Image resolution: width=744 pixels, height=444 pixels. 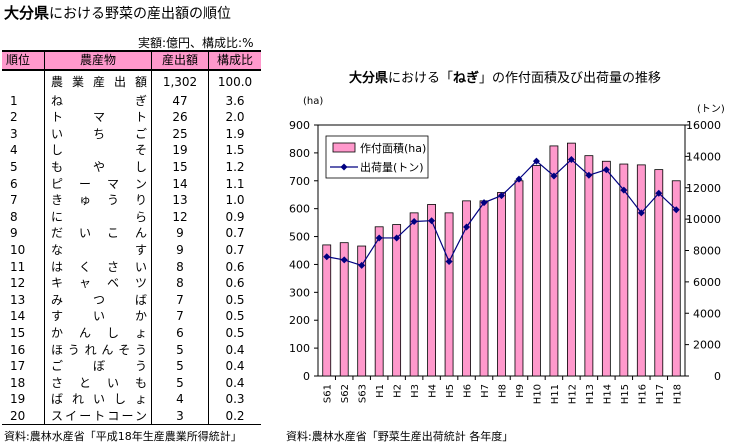 What do you see at coordinates (180, 233) in the screenshot?
I see `value-cell: 9` at bounding box center [180, 233].